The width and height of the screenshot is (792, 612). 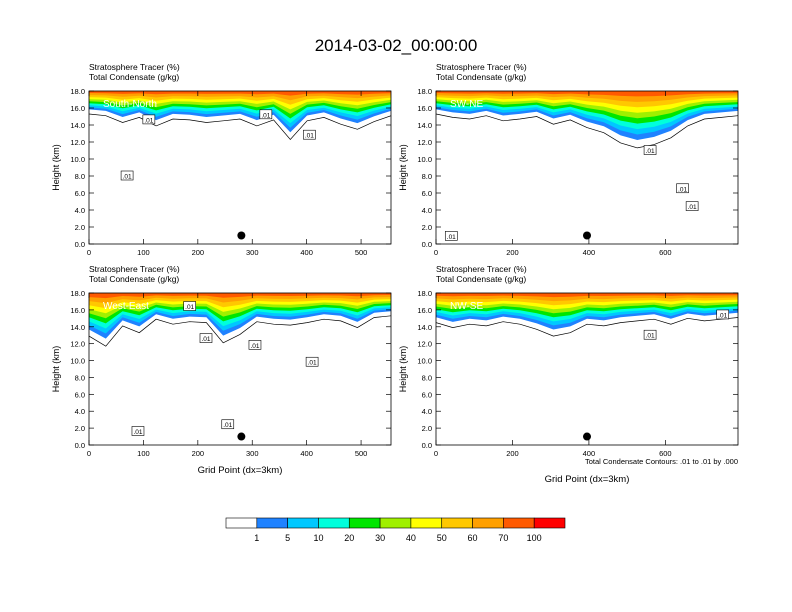 I want to click on panel-name: South-North, so click(x=130, y=104).